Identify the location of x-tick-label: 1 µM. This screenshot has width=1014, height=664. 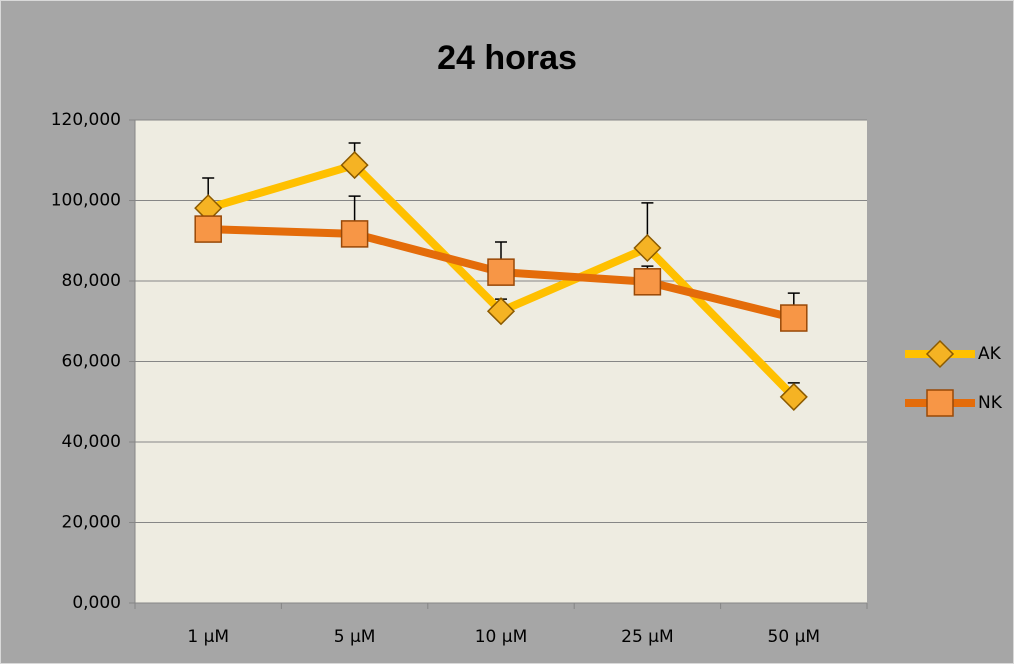
(208, 637).